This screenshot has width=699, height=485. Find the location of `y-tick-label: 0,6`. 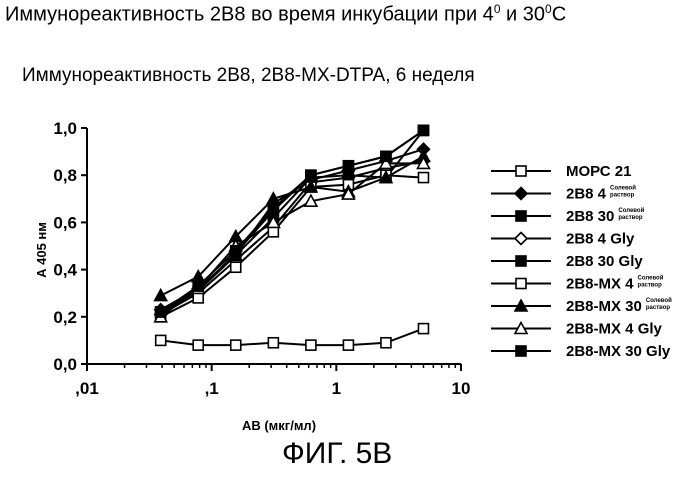

y-tick-label: 0,6 is located at coordinates (65, 222).